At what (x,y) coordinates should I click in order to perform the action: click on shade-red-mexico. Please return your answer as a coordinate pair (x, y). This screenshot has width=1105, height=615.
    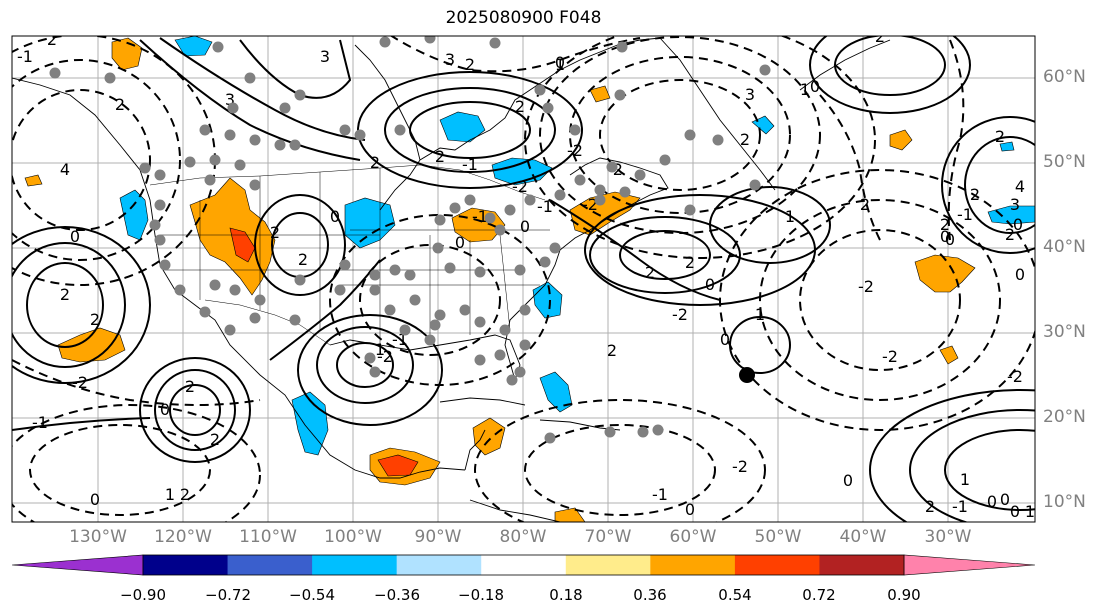
    Looking at the image, I should click on (398, 465).